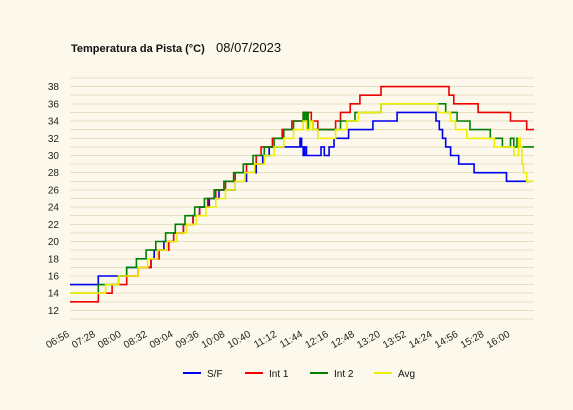  What do you see at coordinates (54, 225) in the screenshot?
I see `y-tick-label: 22` at bounding box center [54, 225].